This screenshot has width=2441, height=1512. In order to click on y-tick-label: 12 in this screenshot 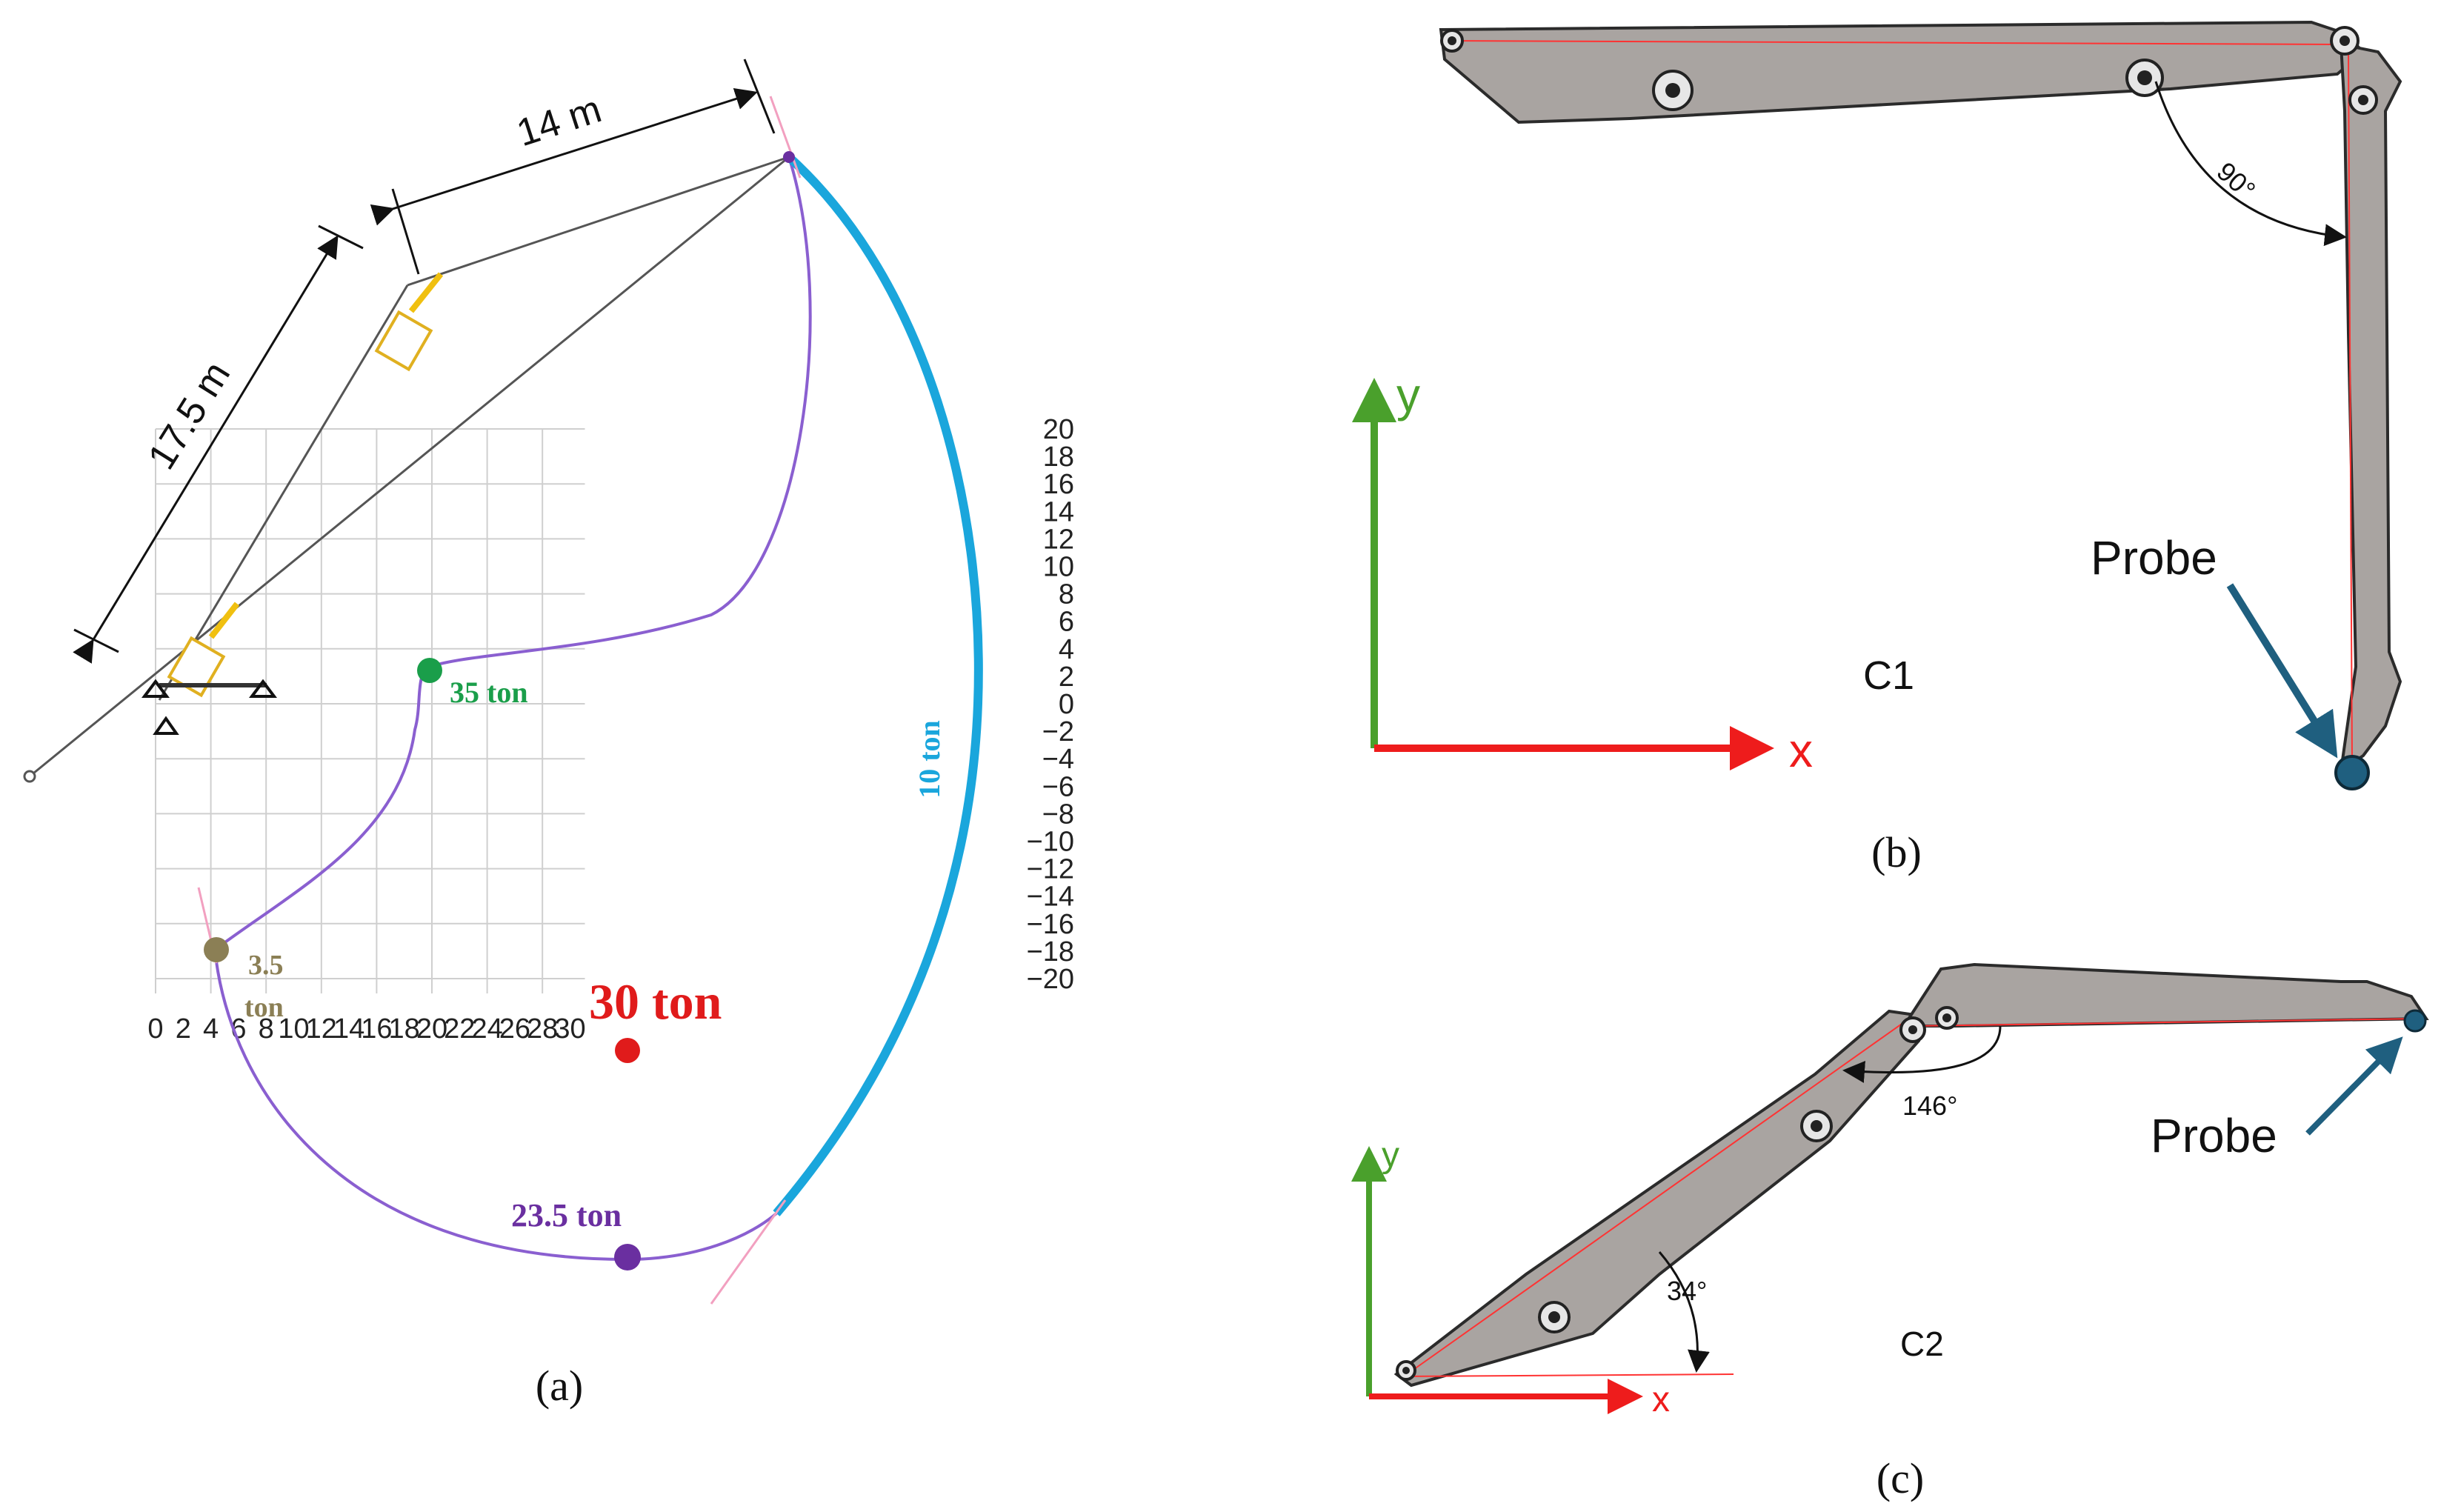, I will do `click(1058, 540)`.